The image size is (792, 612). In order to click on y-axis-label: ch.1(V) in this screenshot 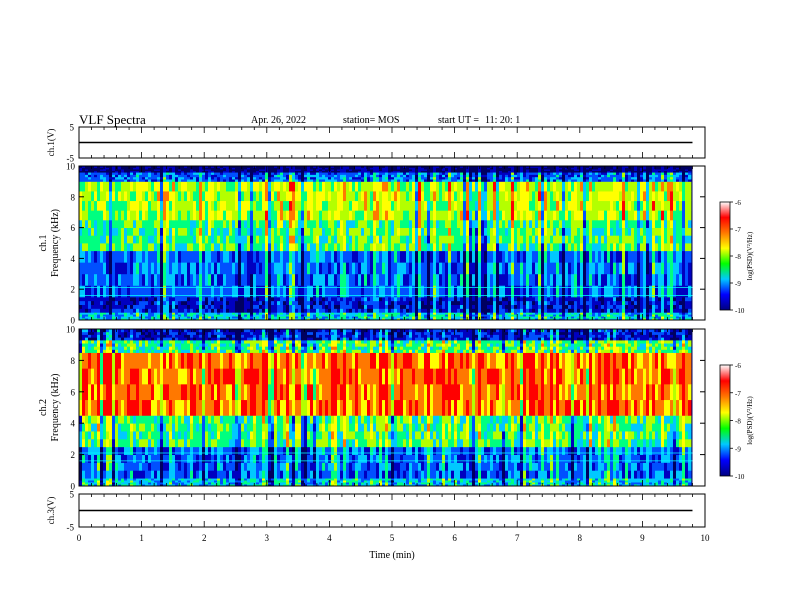, I will do `click(51, 143)`.